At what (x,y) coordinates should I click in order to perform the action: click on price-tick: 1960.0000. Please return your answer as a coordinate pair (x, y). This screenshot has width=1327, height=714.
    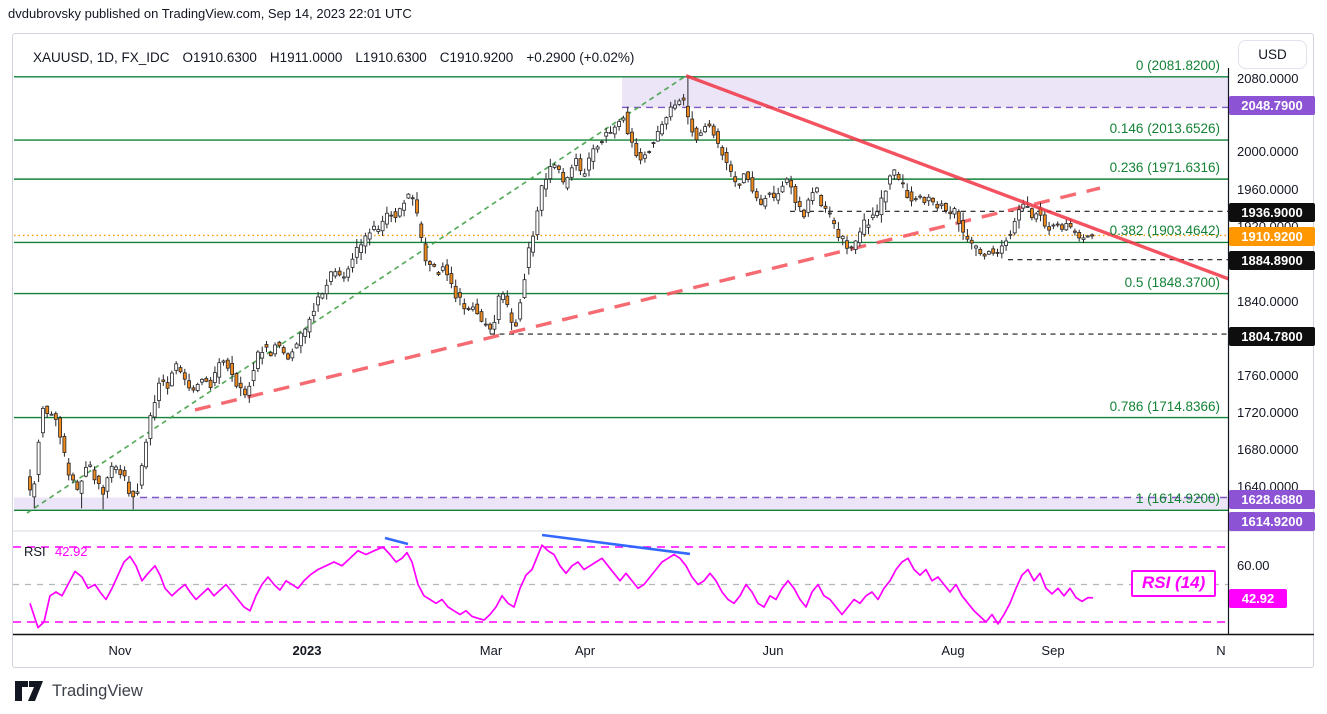
    Looking at the image, I should click on (1268, 189).